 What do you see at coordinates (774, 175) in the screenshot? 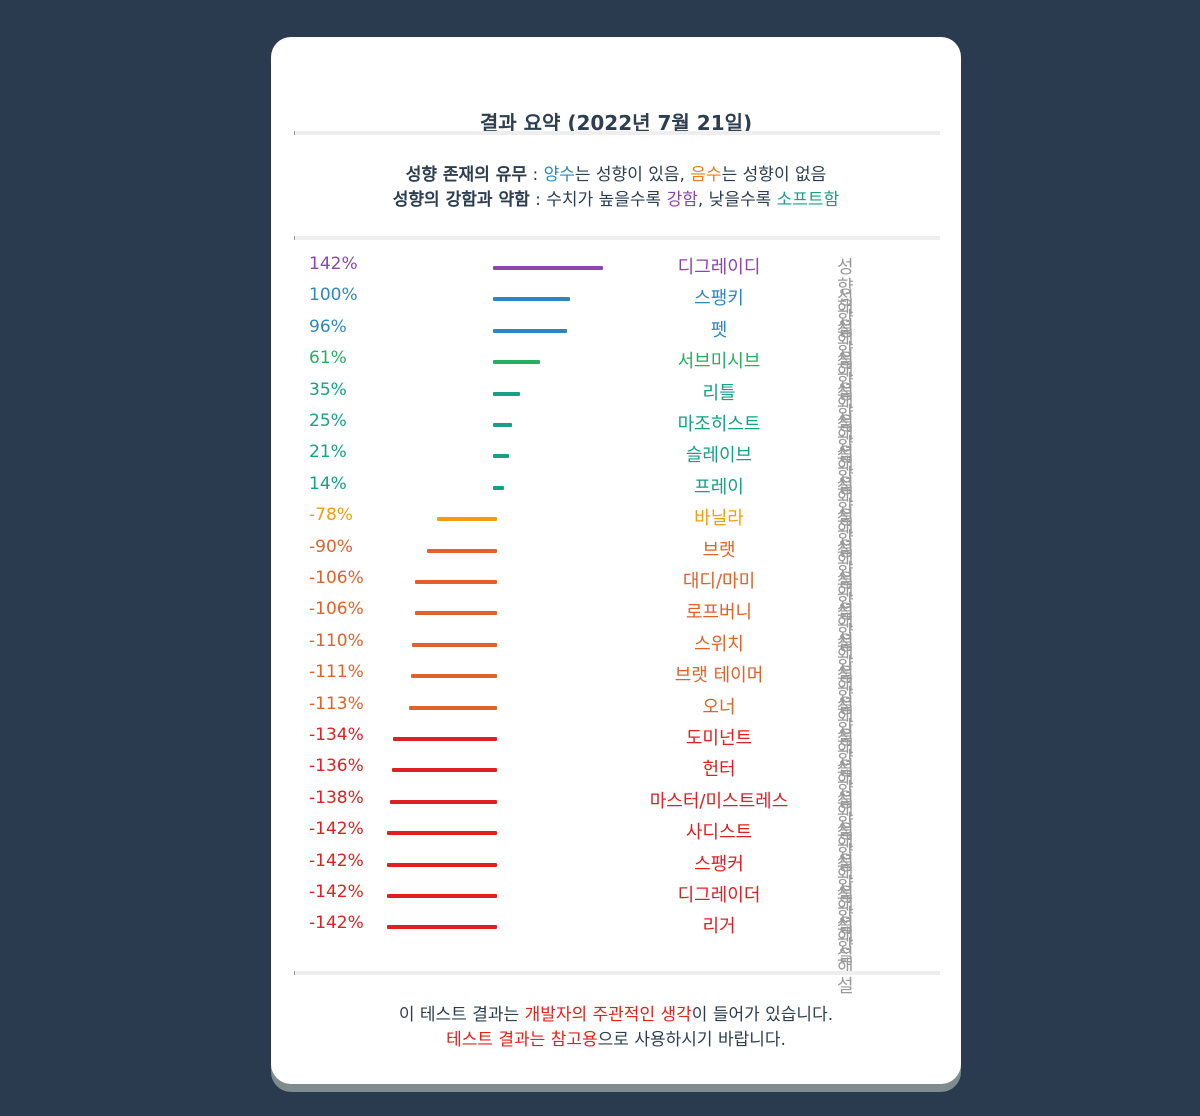
I see `legend-negative-rest: 는 성향이 없음` at bounding box center [774, 175].